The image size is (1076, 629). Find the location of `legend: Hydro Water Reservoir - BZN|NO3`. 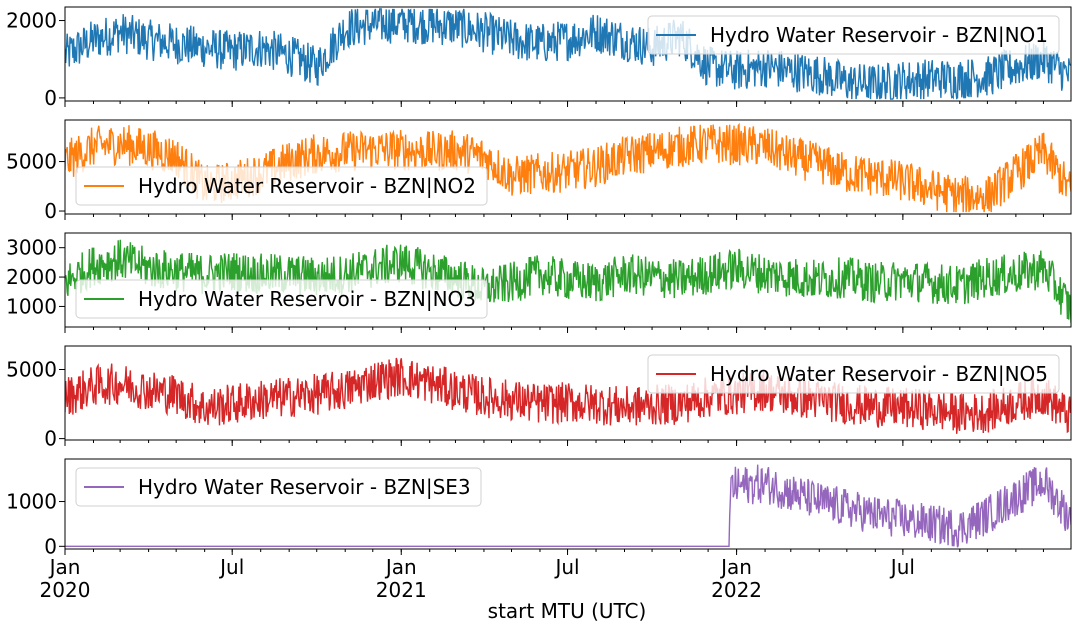

legend: Hydro Water Reservoir - BZN|NO3 is located at coordinates (281, 299).